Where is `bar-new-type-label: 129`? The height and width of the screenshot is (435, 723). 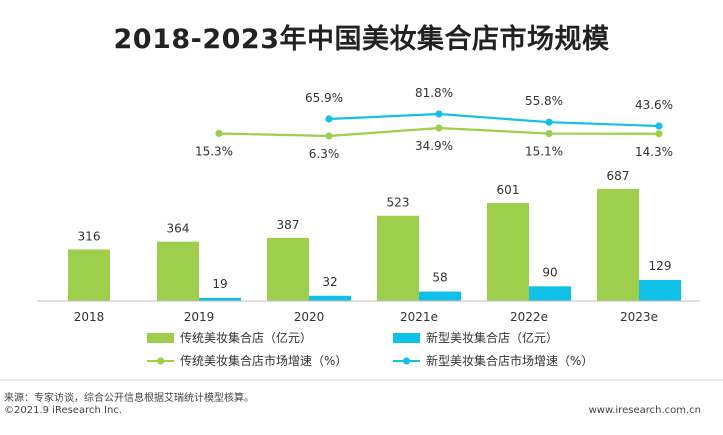 bar-new-type-label: 129 is located at coordinates (660, 266).